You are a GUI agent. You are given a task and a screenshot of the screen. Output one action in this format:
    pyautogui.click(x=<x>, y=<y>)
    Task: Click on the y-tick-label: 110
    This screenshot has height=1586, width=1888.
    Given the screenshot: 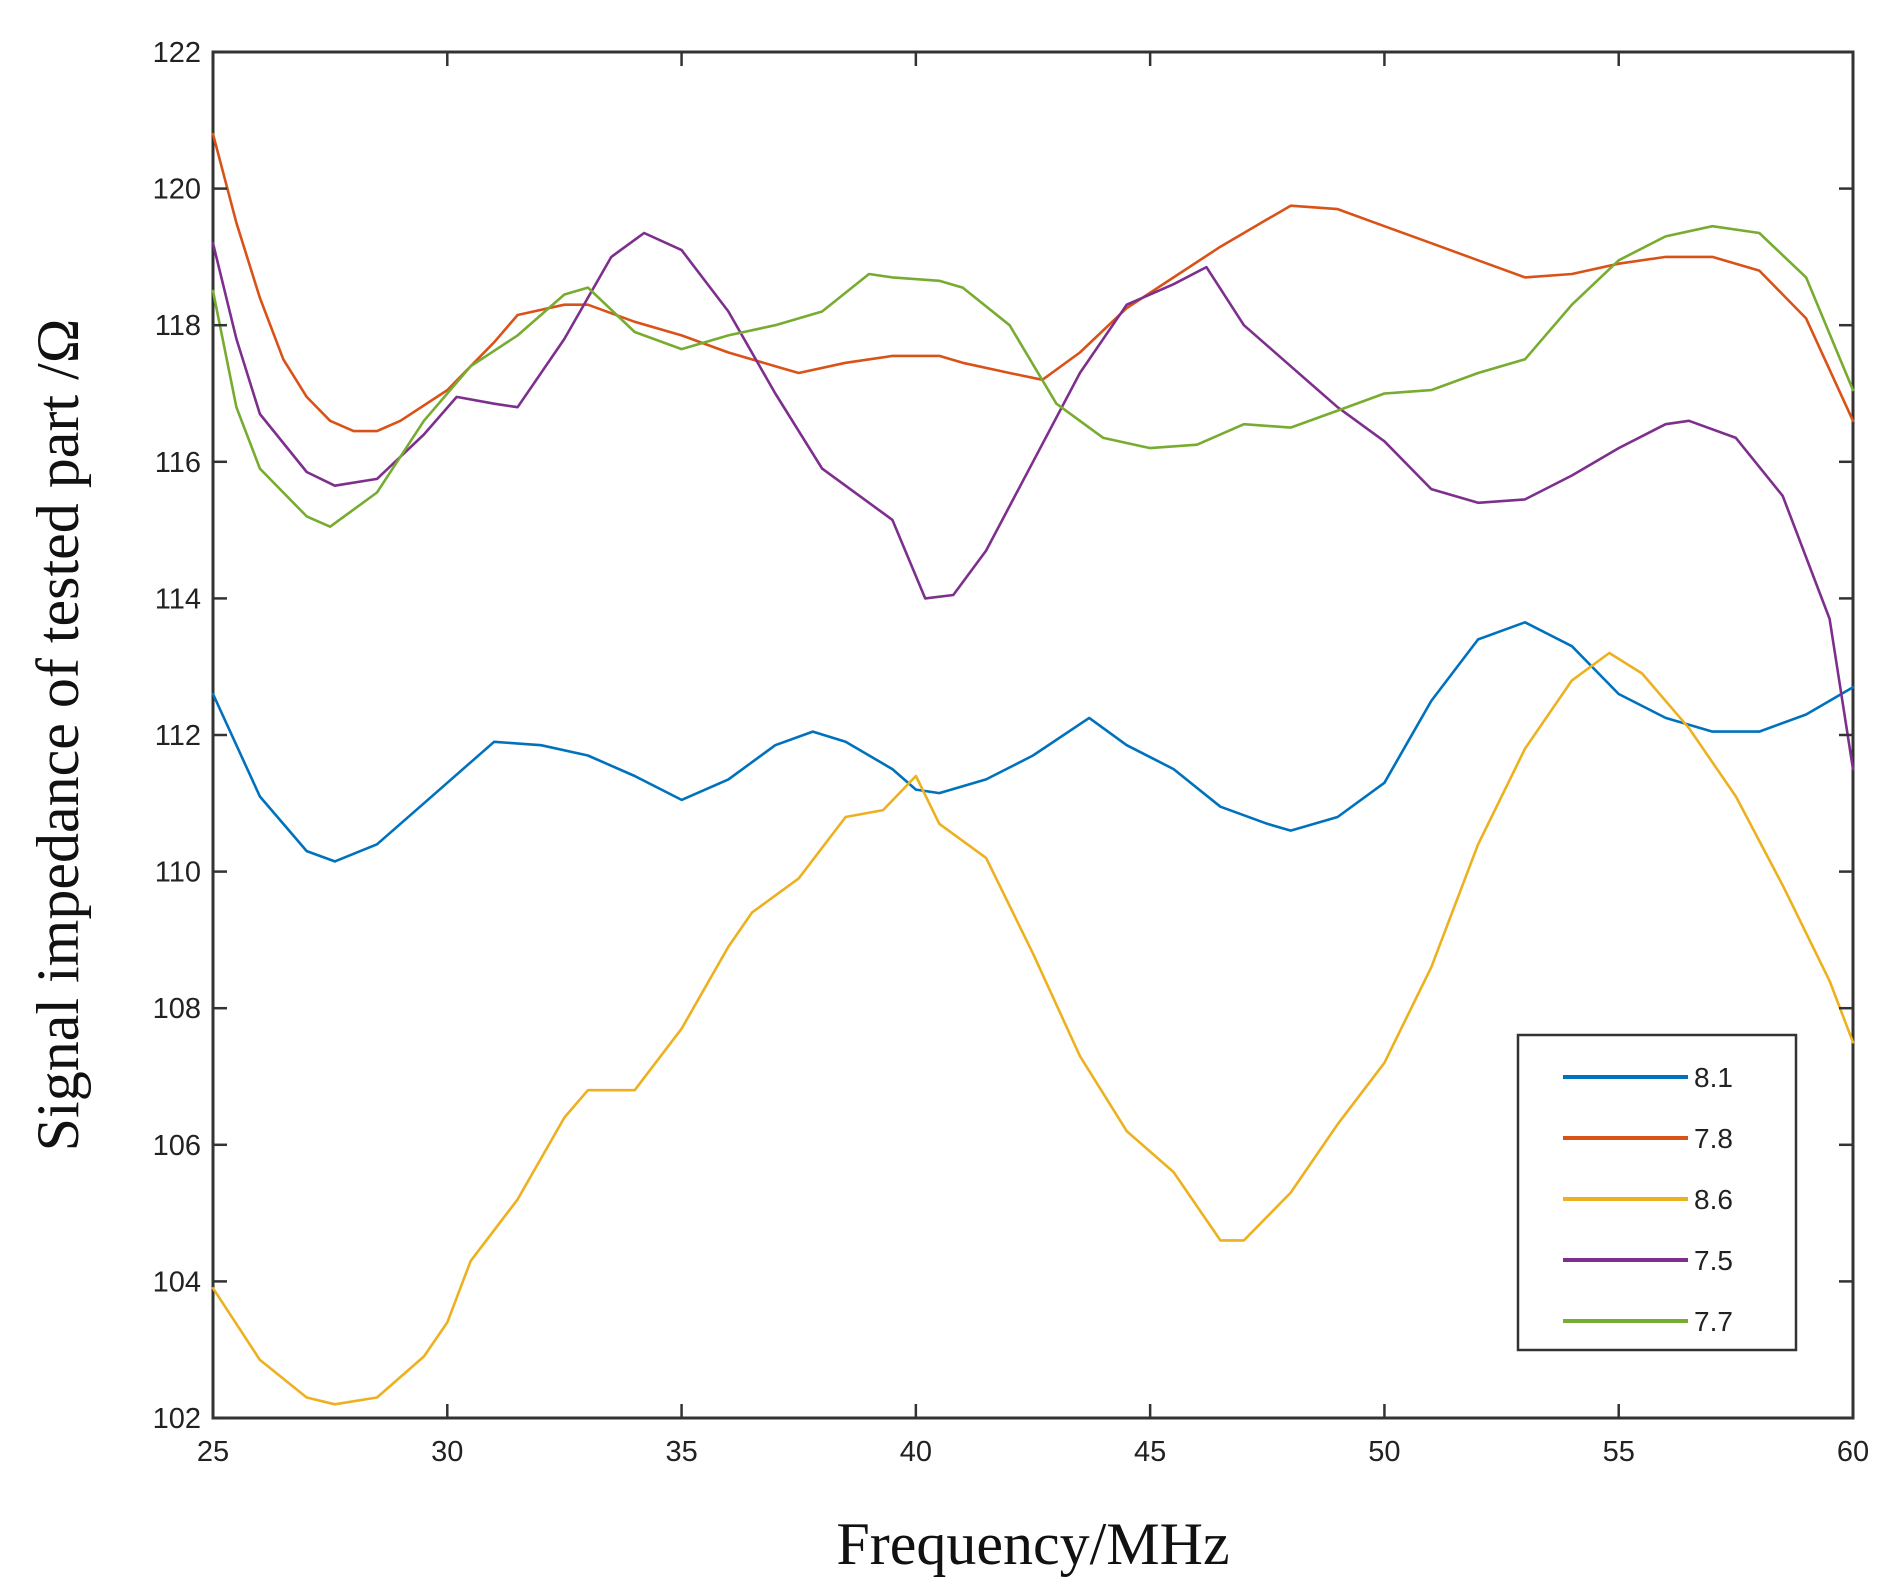 What is the action you would take?
    pyautogui.click(x=178, y=873)
    